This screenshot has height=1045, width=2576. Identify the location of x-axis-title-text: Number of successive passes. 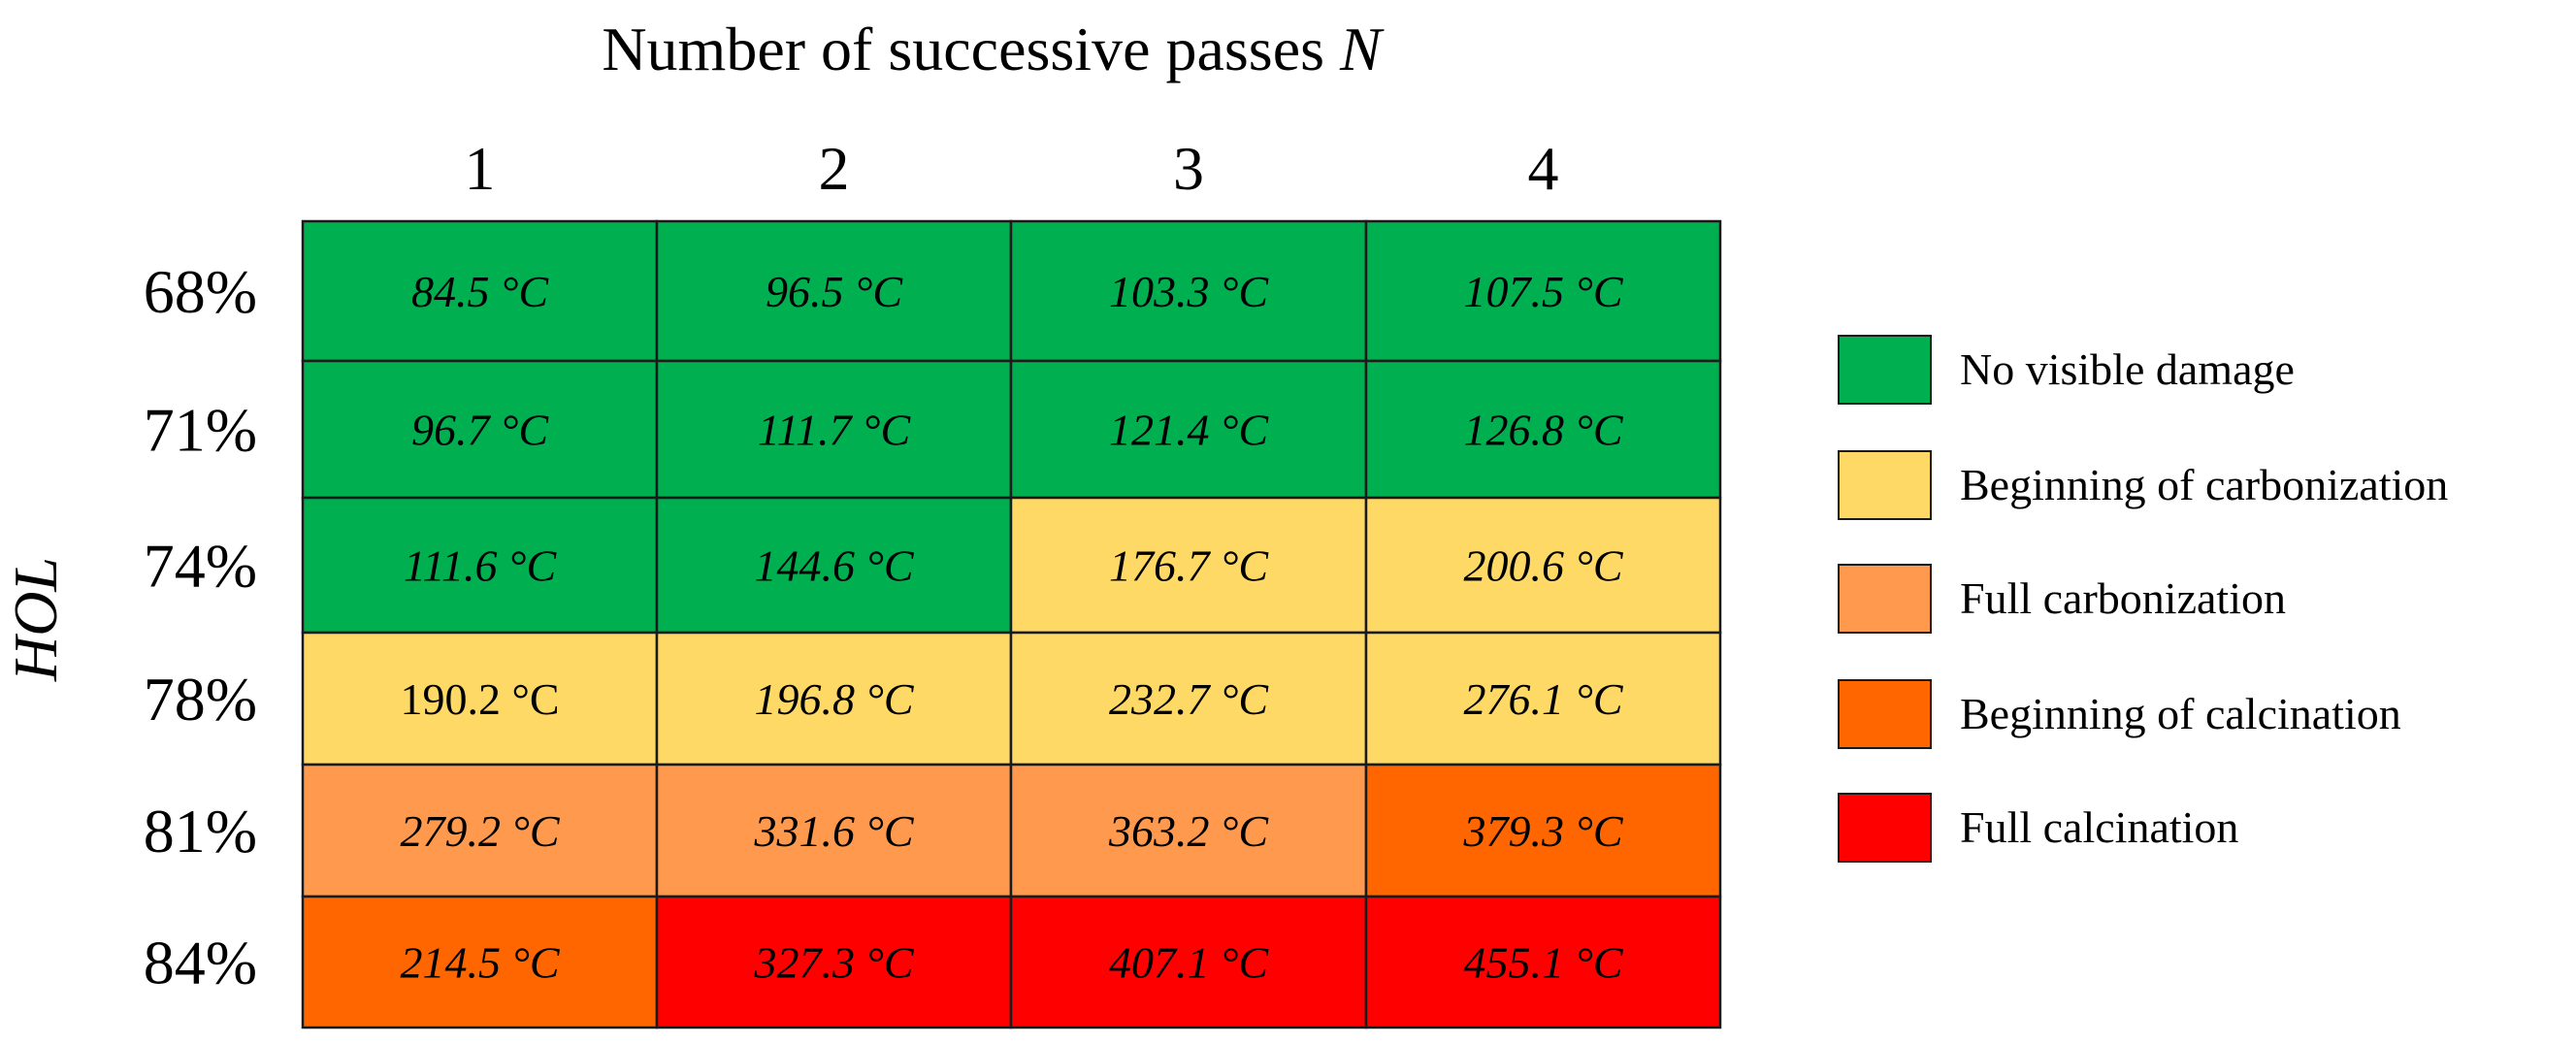
(971, 49).